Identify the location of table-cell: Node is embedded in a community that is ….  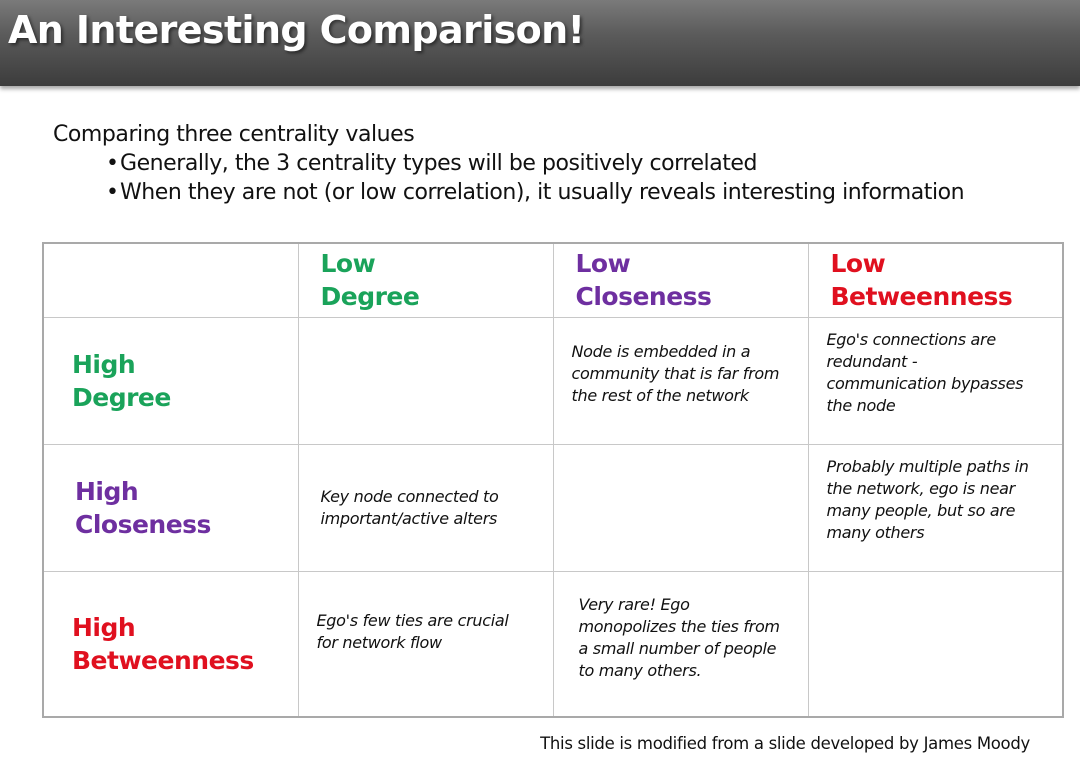
(680, 380).